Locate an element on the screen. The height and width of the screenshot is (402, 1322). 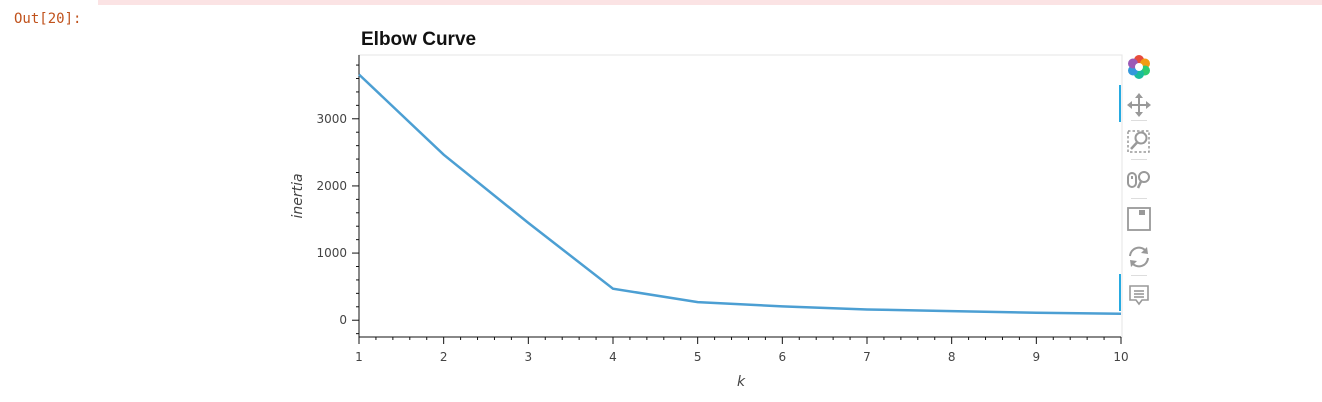
save-icon is located at coordinates (1139, 219).